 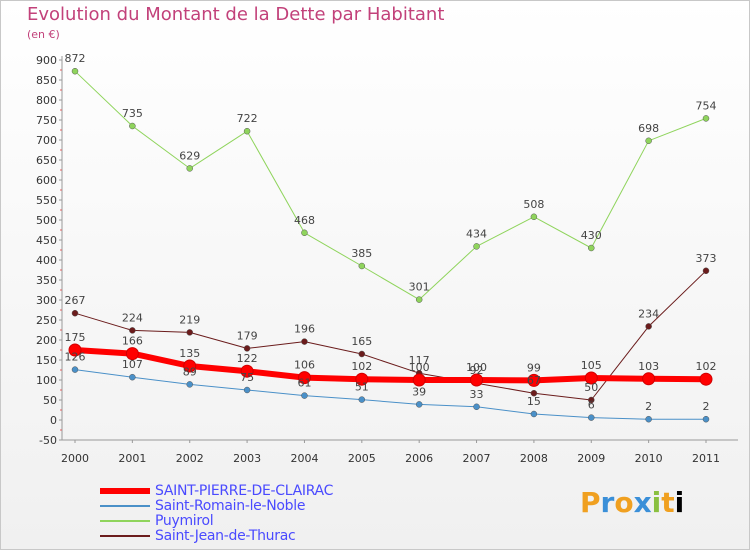 I want to click on x-tick-label: 2007, so click(x=477, y=458).